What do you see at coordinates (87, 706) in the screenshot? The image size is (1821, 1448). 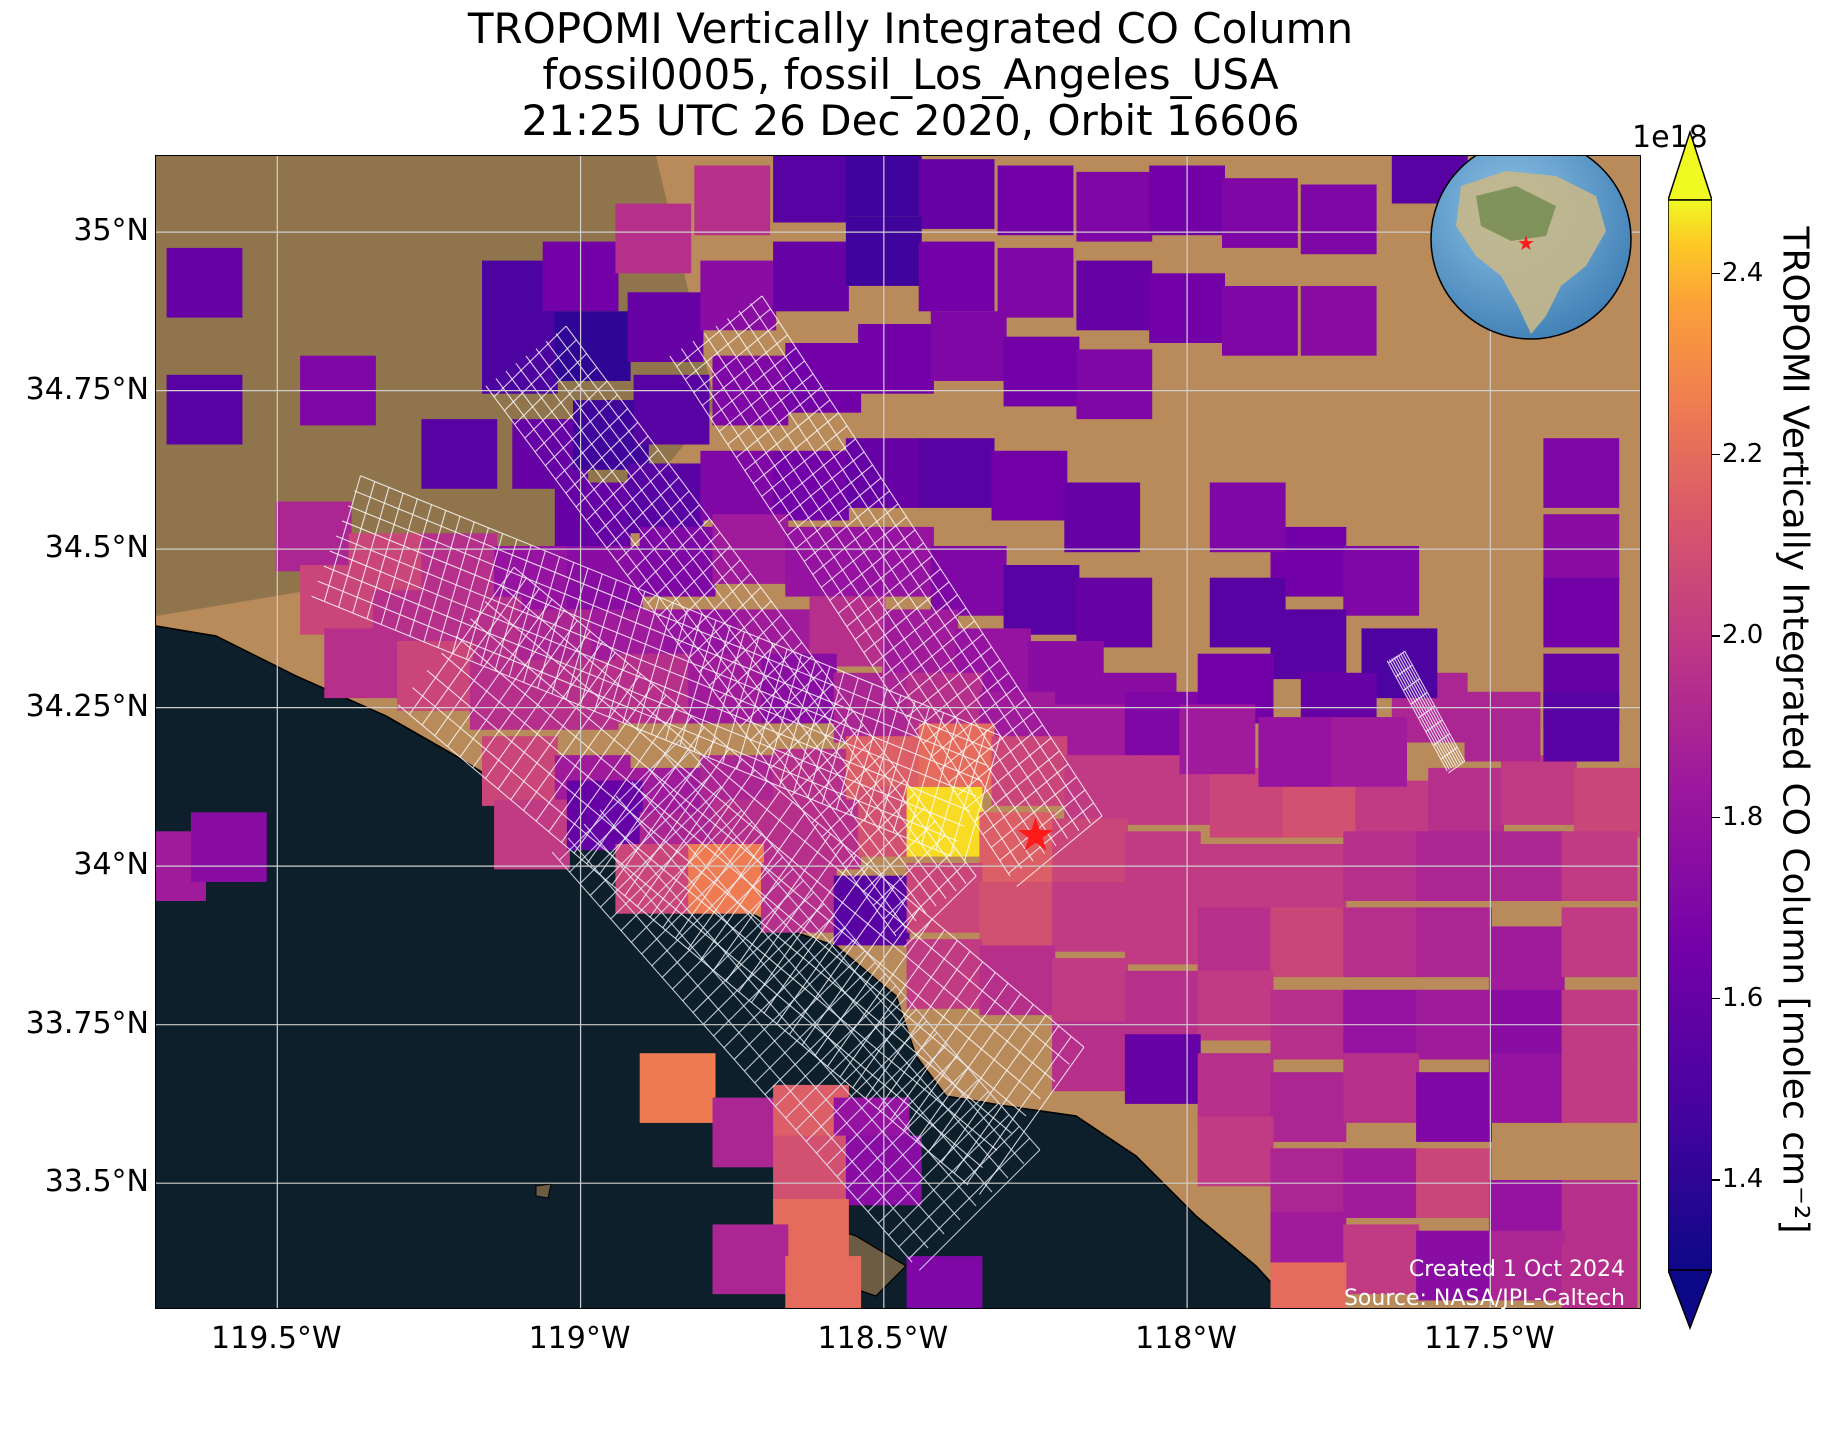 I see `lat-tick-label: 34.25°N` at bounding box center [87, 706].